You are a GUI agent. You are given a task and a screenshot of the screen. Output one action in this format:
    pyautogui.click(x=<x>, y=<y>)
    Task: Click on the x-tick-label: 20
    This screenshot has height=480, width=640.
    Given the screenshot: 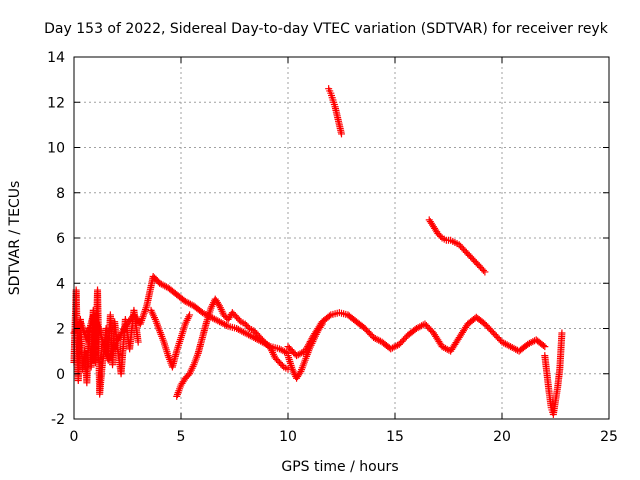 What is the action you would take?
    pyautogui.click(x=502, y=437)
    